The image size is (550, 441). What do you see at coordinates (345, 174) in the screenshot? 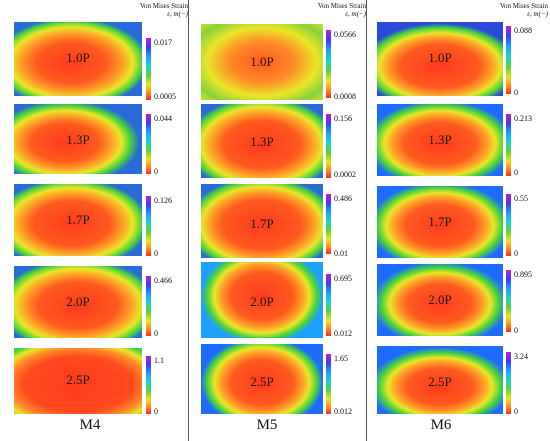
I see `colorbar-min: 0.0002` at bounding box center [345, 174].